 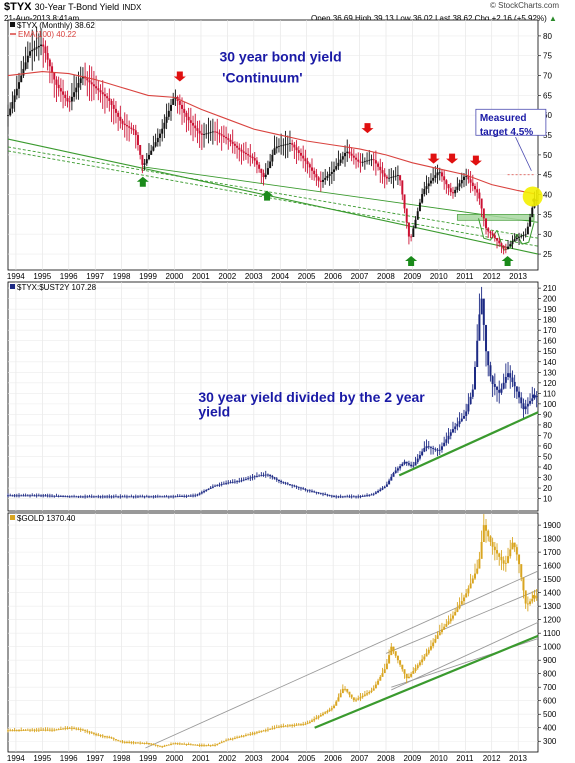 I want to click on x-tick-label-bottom: 2001, so click(x=201, y=758).